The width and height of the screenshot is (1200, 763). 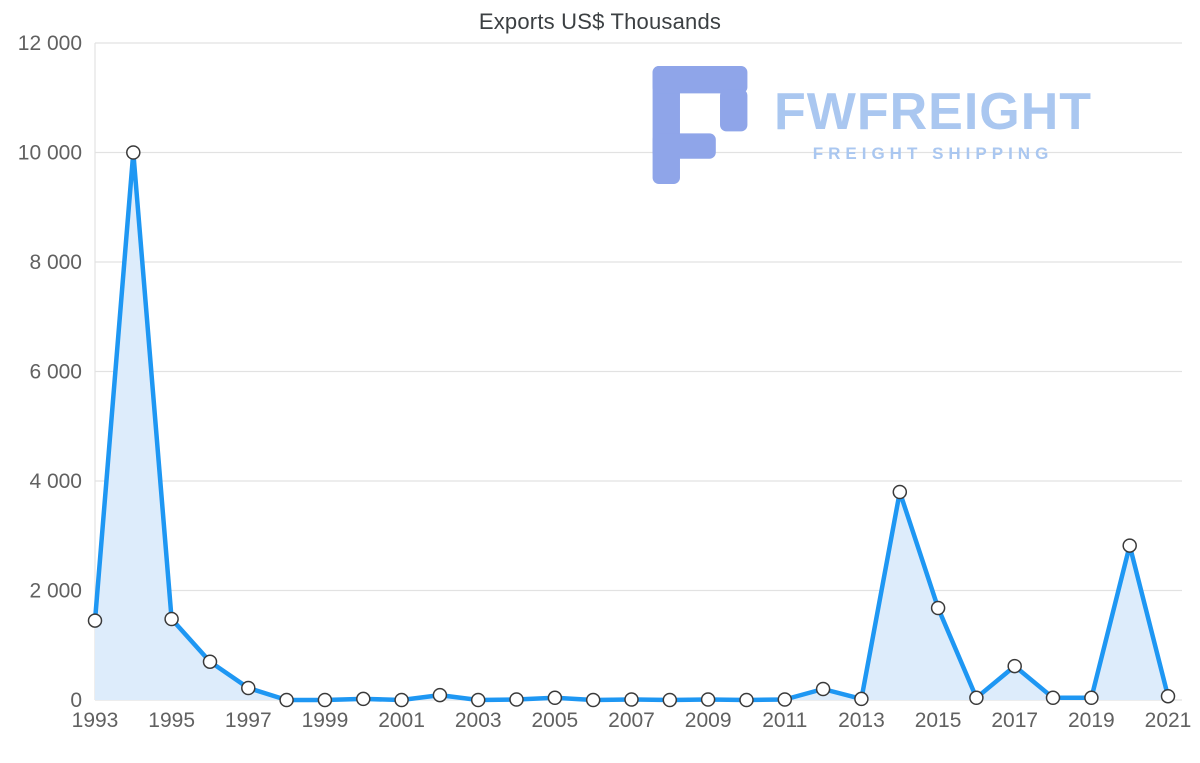 I want to click on svg-text: 2005, so click(x=554, y=720).